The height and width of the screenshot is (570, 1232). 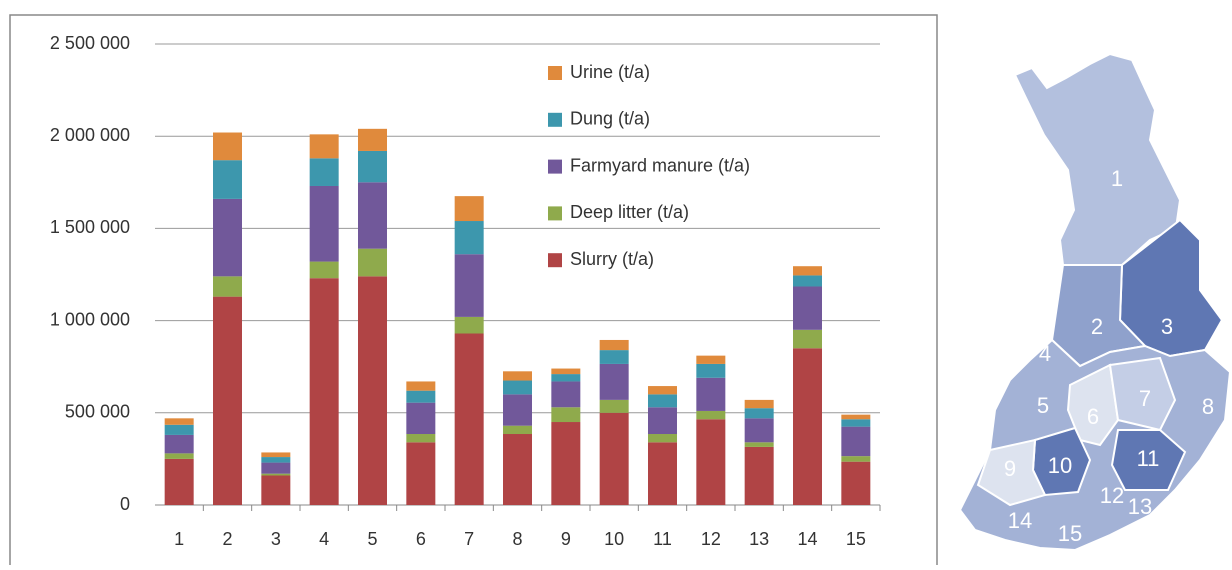 I want to click on x-tick-label: 8, so click(x=517, y=539).